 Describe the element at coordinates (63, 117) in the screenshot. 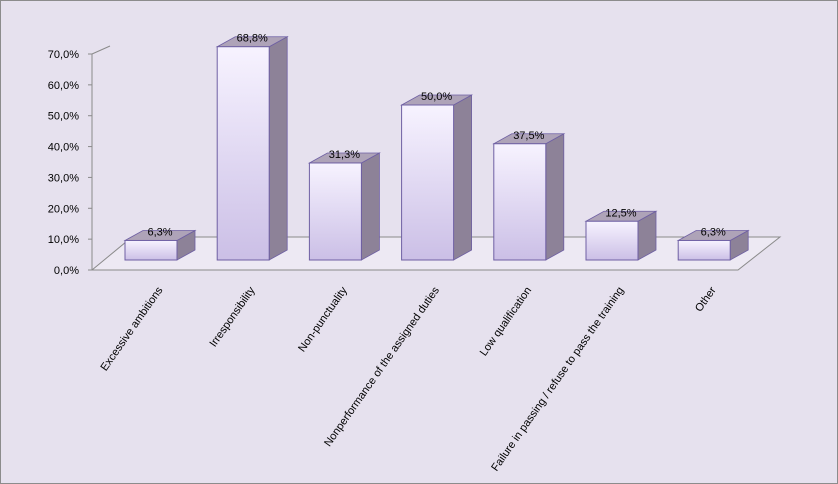

I see `y-tick-label: 50,0%` at that location.